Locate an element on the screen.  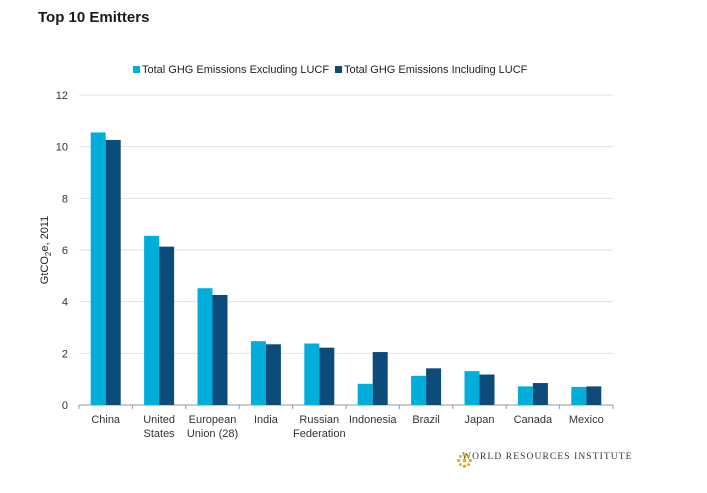
legend-label: Total GHG Emissions Including LUCF is located at coordinates (436, 70).